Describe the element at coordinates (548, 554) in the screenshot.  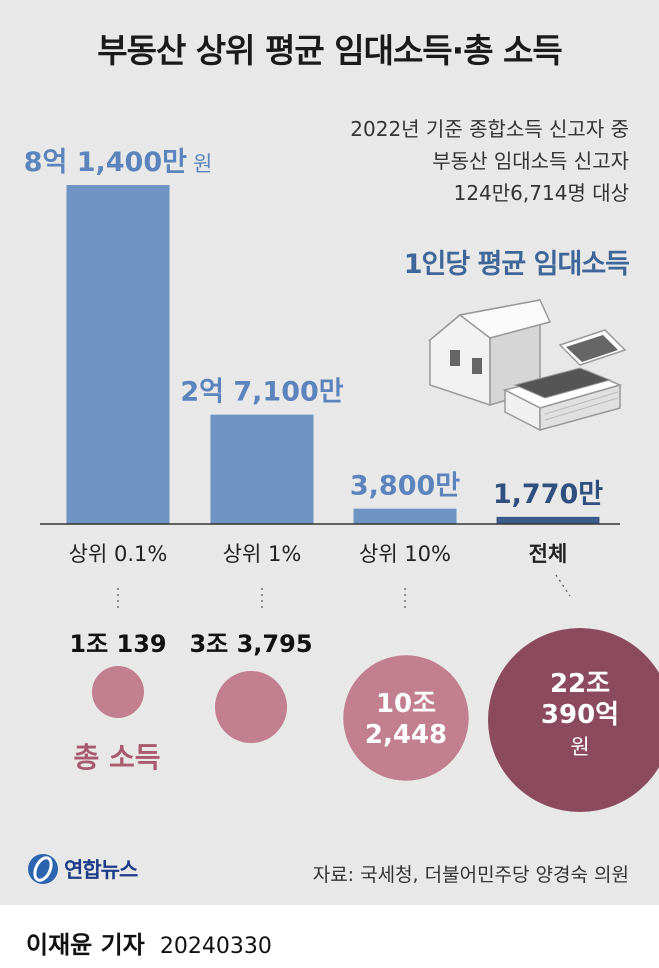
I see `category-label-3: 전체` at that location.